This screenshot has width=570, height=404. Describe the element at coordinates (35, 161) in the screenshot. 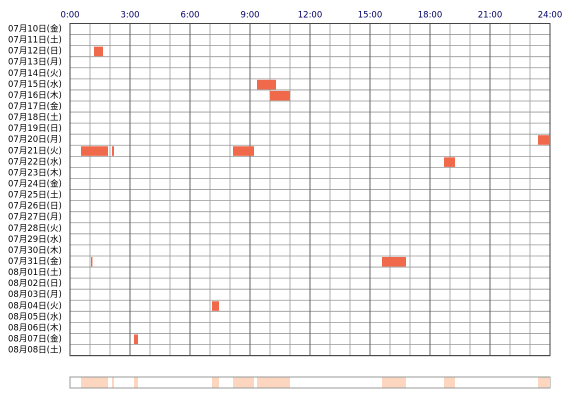

I see `date-label: 07月22日(水)` at that location.